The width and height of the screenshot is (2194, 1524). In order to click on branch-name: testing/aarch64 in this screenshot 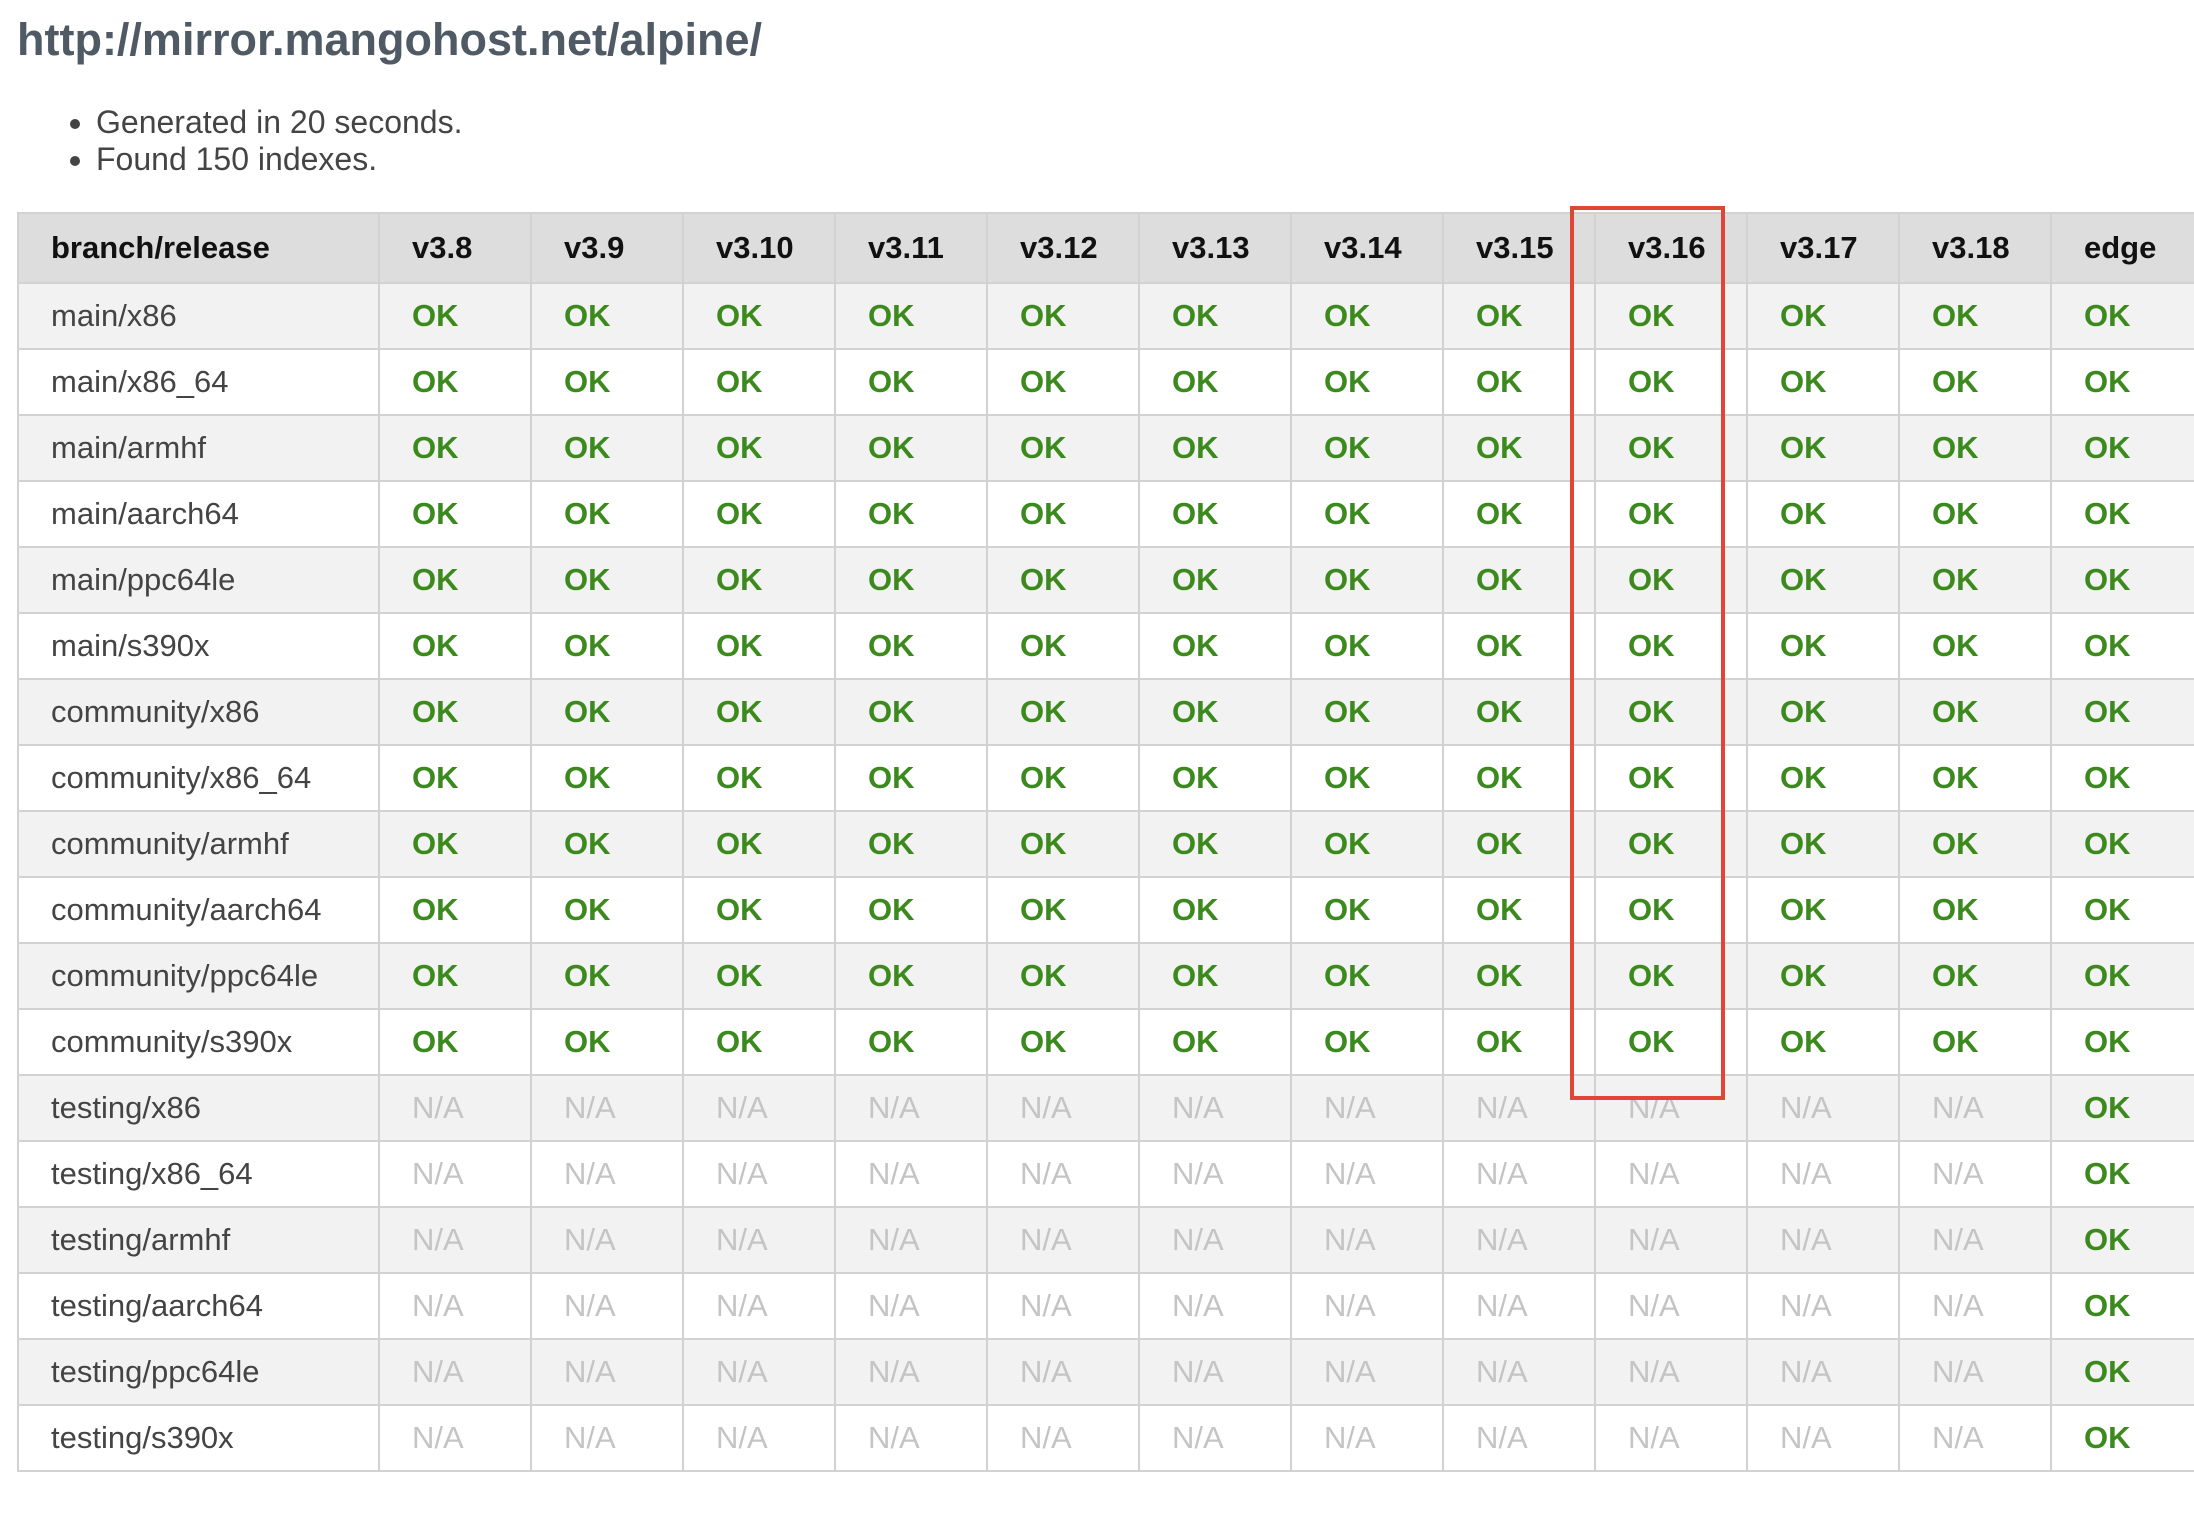, I will do `click(198, 1306)`.